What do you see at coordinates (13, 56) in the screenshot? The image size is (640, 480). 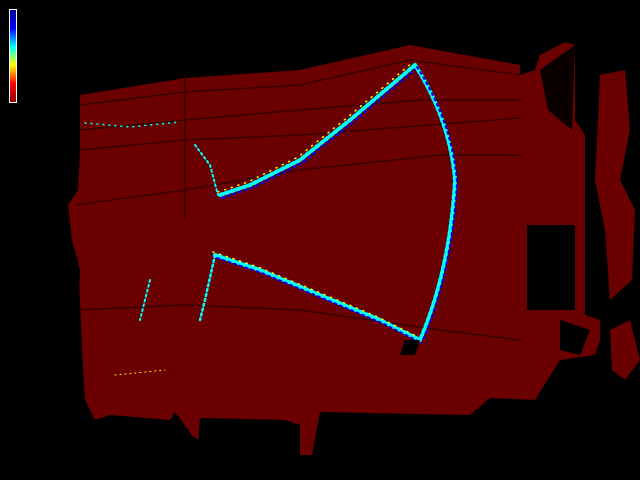 I see `colorbar-legend` at bounding box center [13, 56].